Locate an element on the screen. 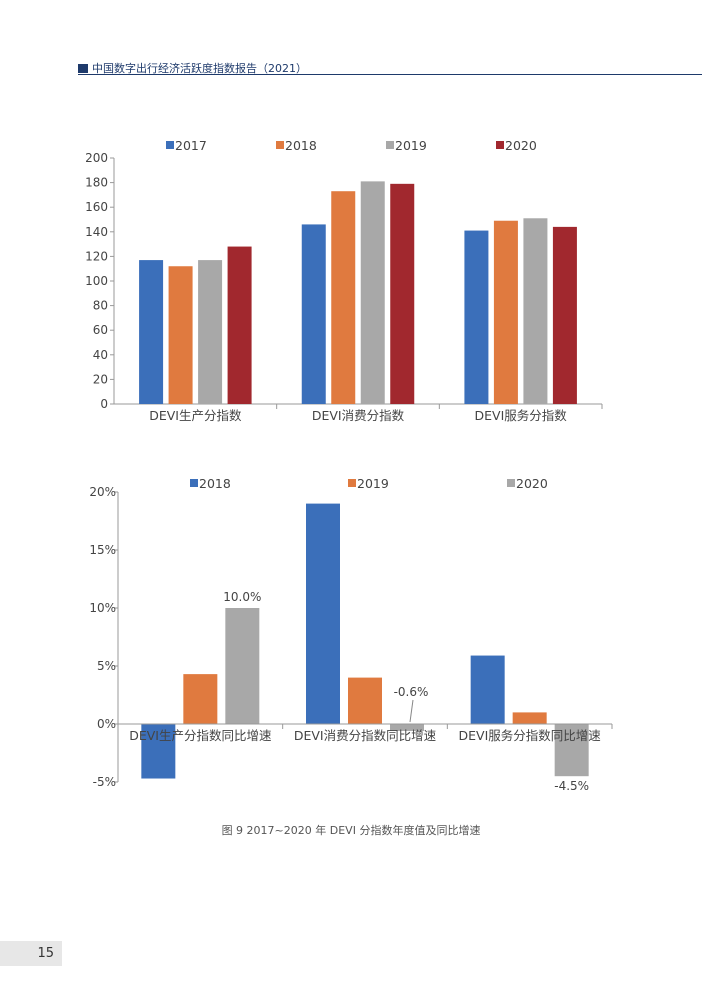 Image resolution: width=702 pixels, height=1005 pixels. figure-caption: 图 9 2017~2020 年 DEVI 分指数年度值及同比增速 is located at coordinates (351, 830).